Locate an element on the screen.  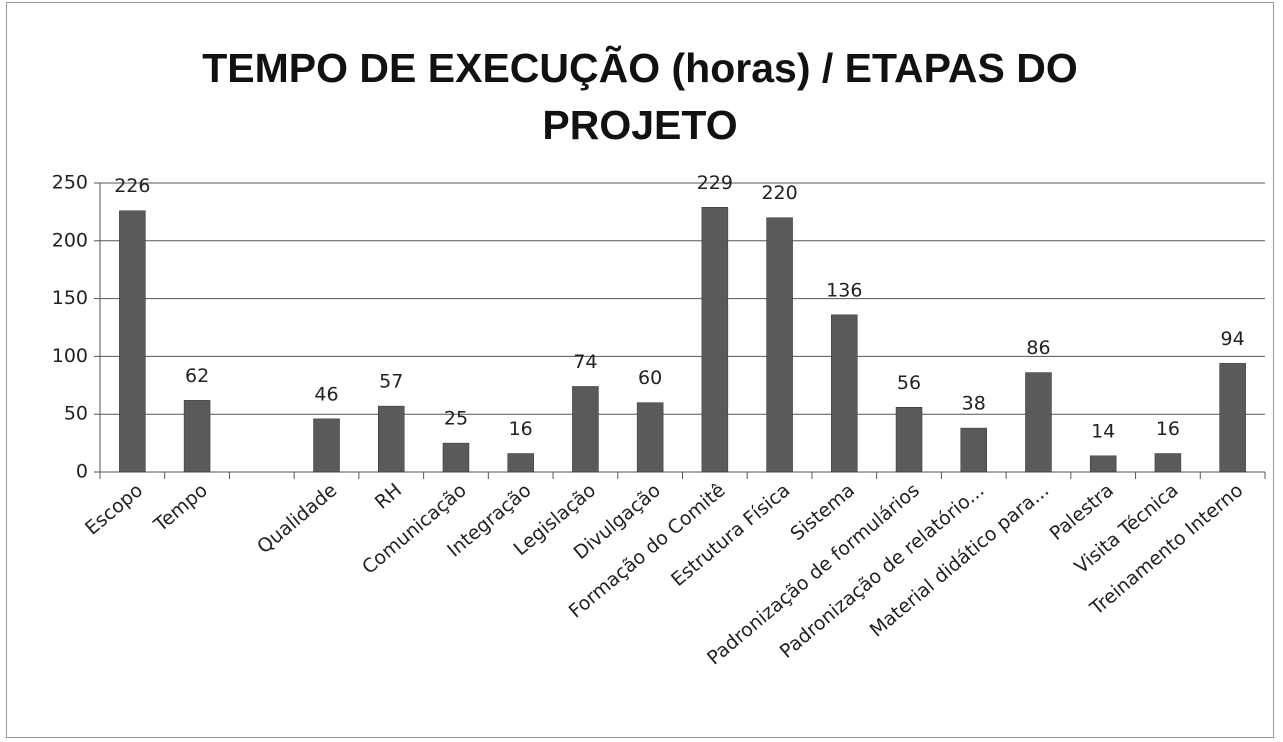
data-label: 14 is located at coordinates (1103, 431).